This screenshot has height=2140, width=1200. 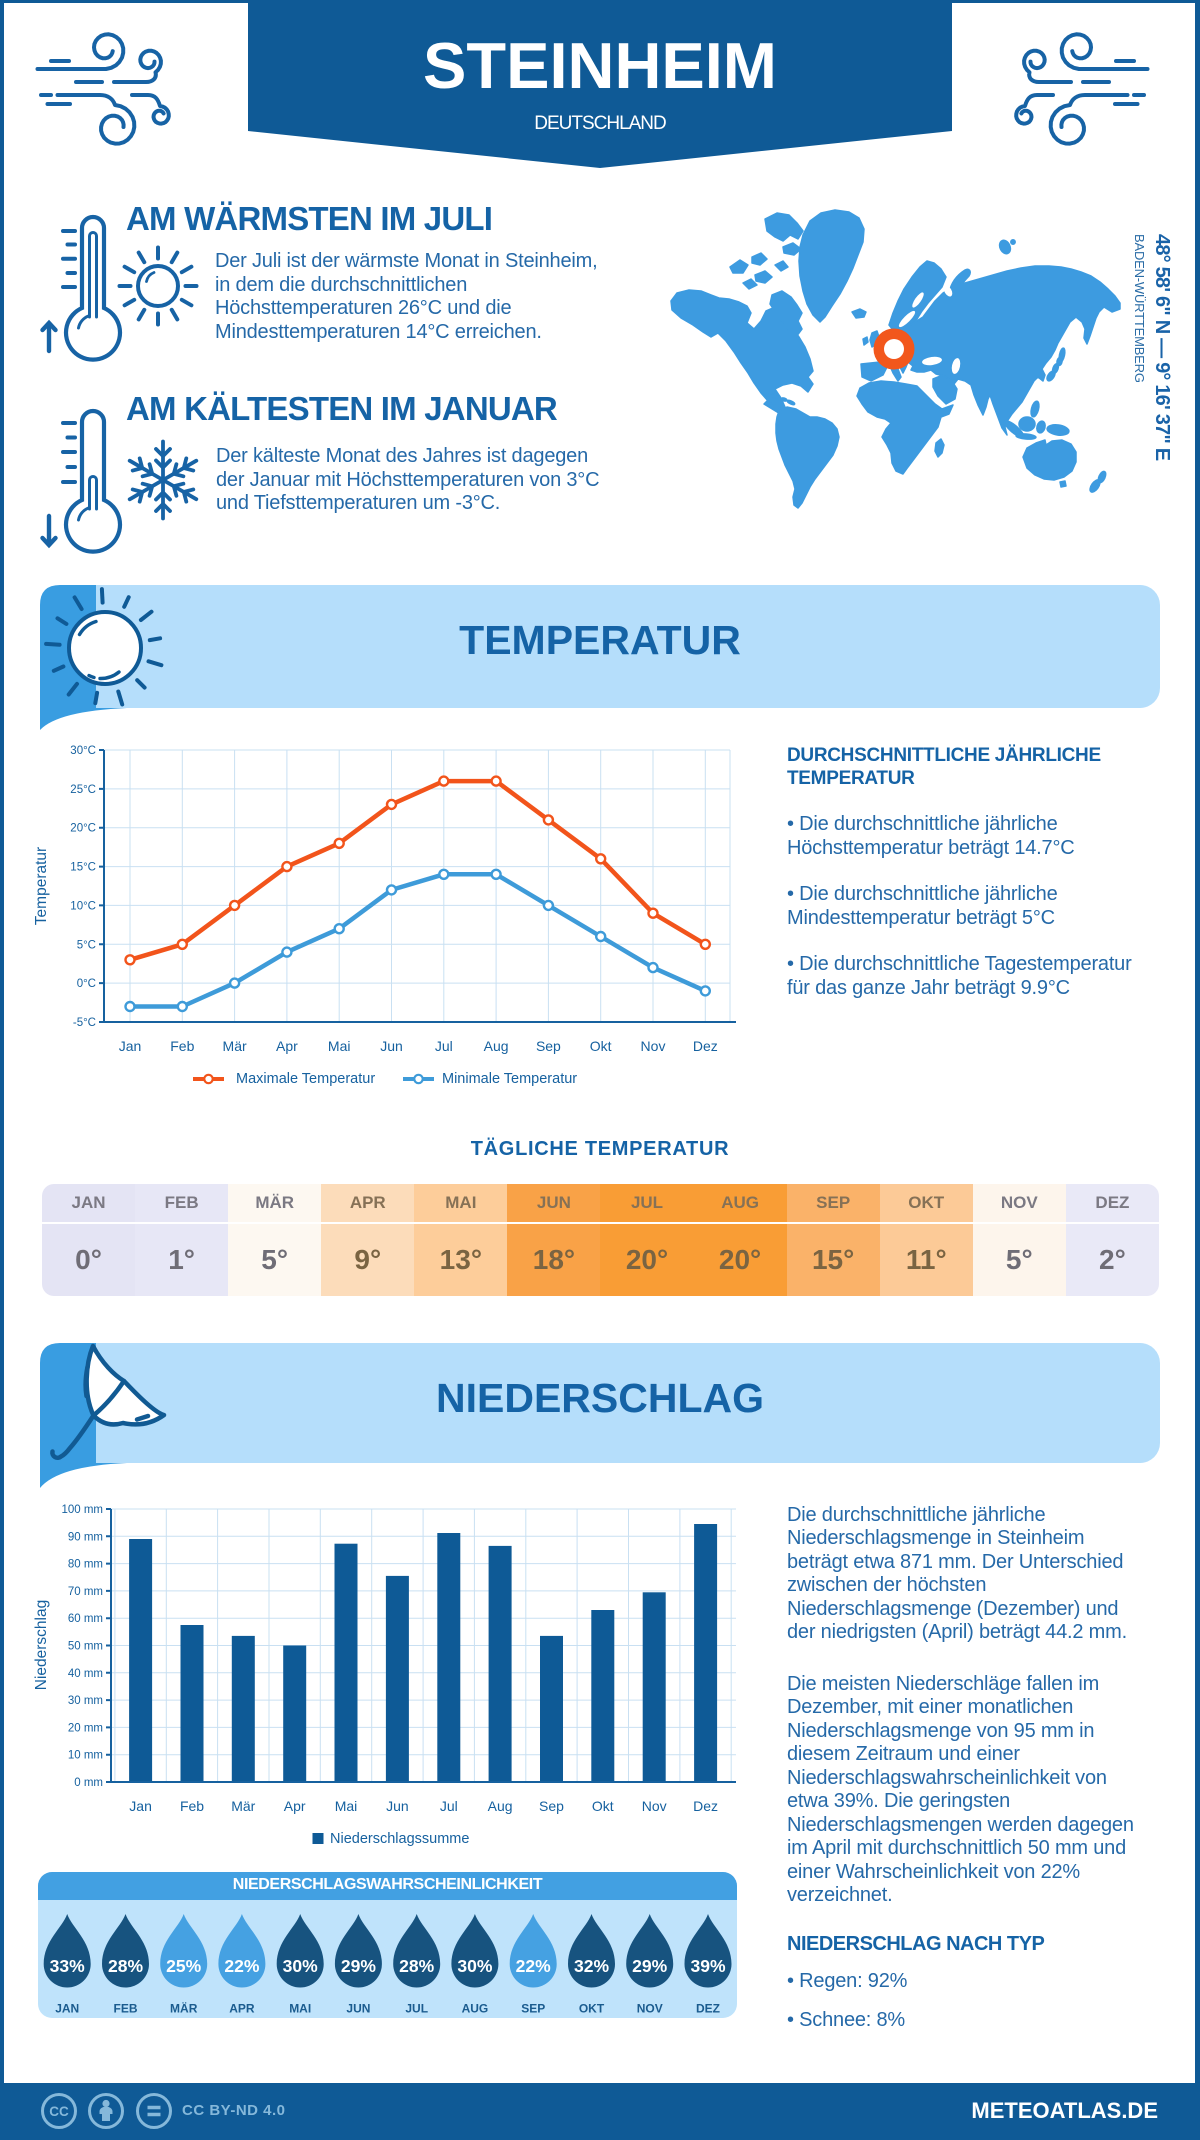 What do you see at coordinates (83, 790) in the screenshot?
I see `svg-text: 25°C` at bounding box center [83, 790].